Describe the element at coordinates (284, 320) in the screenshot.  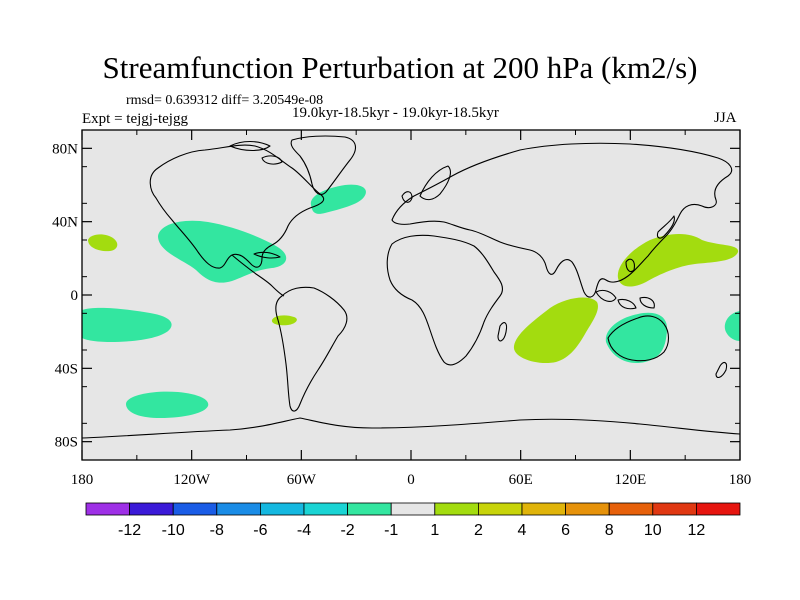
I see `anomaly-amazon` at that location.